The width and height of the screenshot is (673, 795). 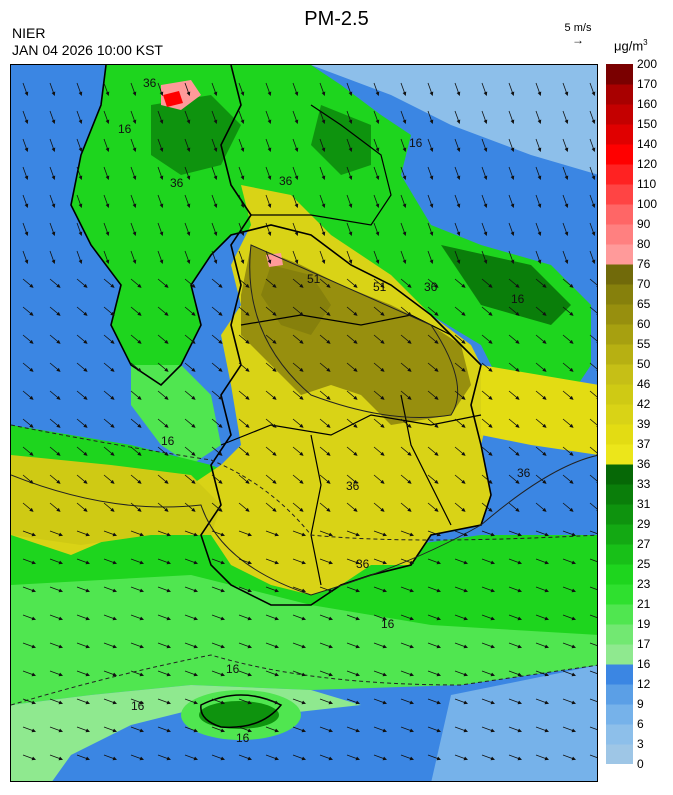 I want to click on colorbar-tick-label: 0, so click(x=640, y=764).